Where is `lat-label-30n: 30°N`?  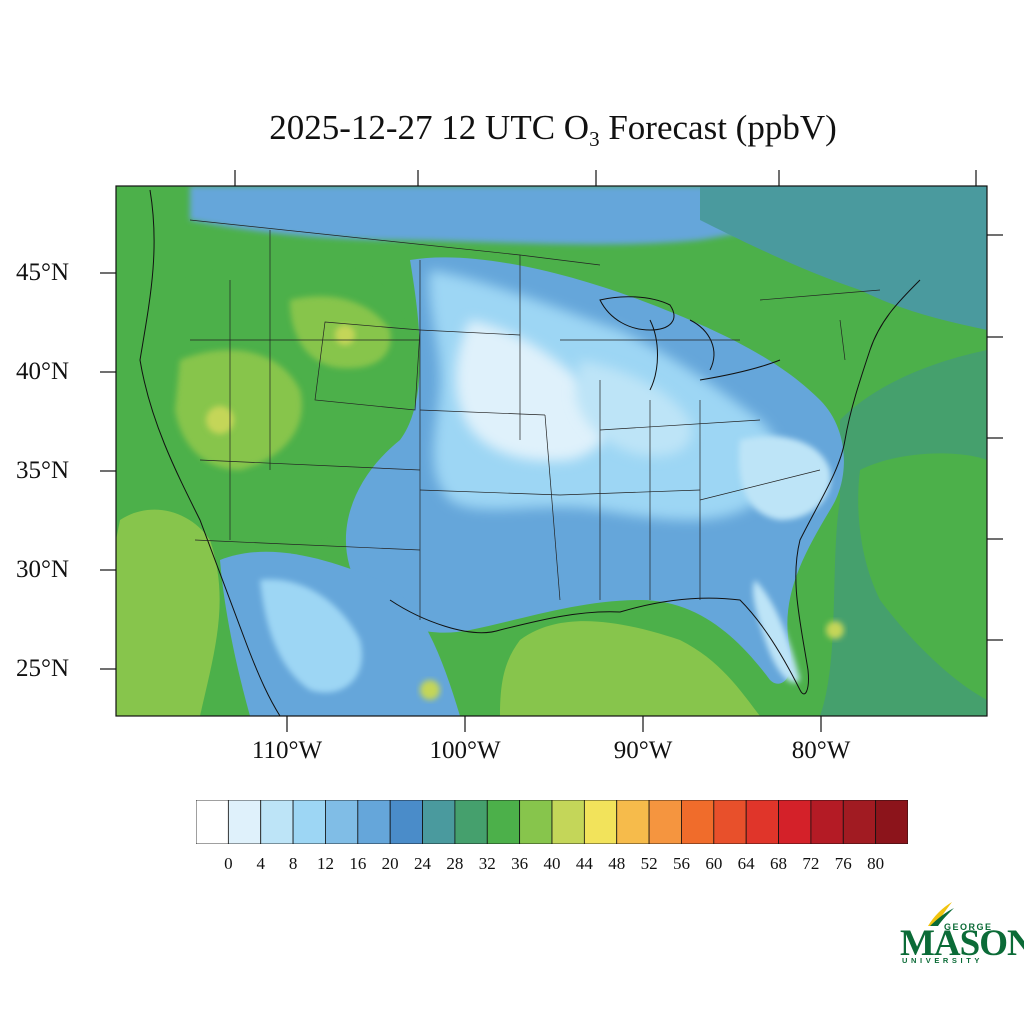 lat-label-30n: 30°N is located at coordinates (43, 569).